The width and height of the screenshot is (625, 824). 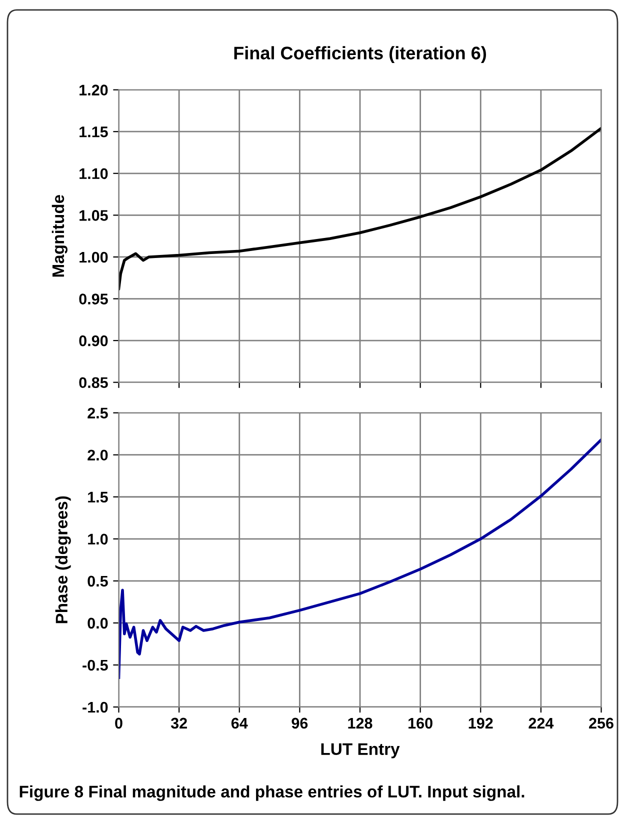 I want to click on y-tick-label: 0.95, so click(x=93, y=299).